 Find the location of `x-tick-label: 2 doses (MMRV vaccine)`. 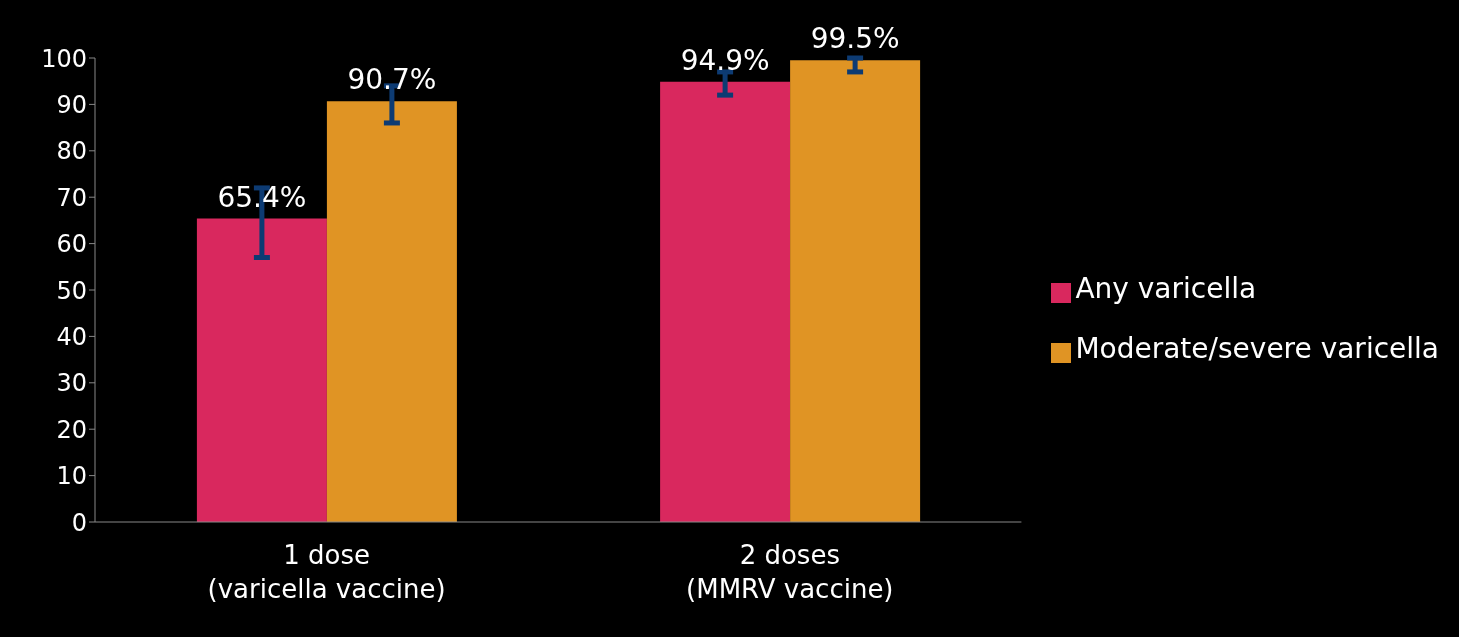

x-tick-label: 2 doses (MMRV vaccine) is located at coordinates (790, 572).